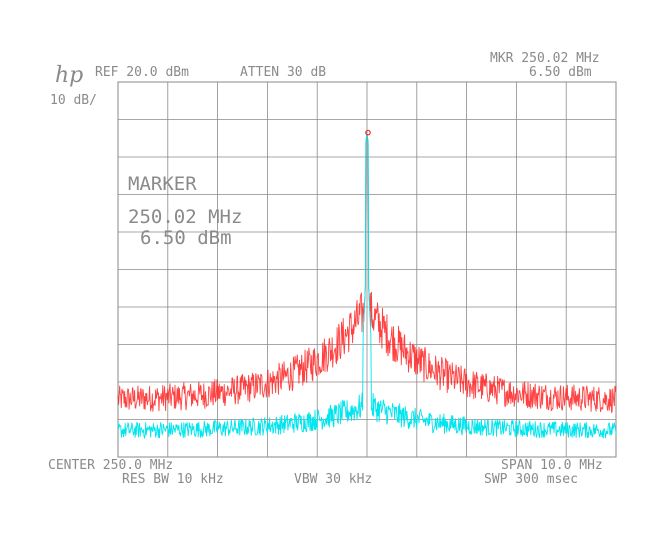 The image size is (668, 534). Describe the element at coordinates (142, 72) in the screenshot. I see `reference-level-label: REF 20.0 dBm` at that location.